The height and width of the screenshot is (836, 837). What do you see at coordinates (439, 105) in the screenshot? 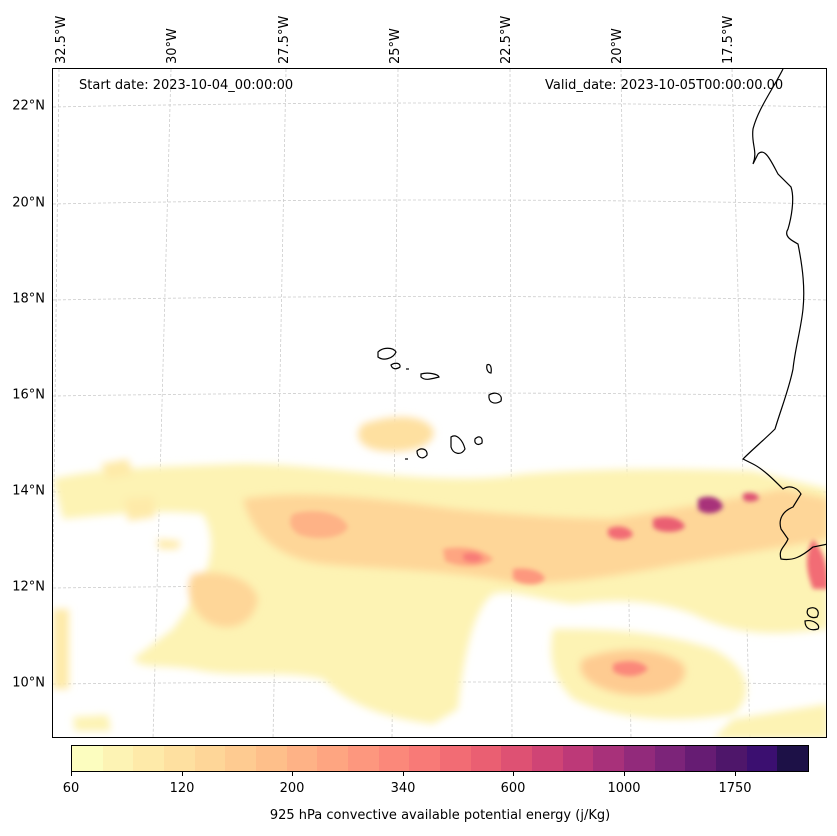
I see `gridline-22n` at bounding box center [439, 105].